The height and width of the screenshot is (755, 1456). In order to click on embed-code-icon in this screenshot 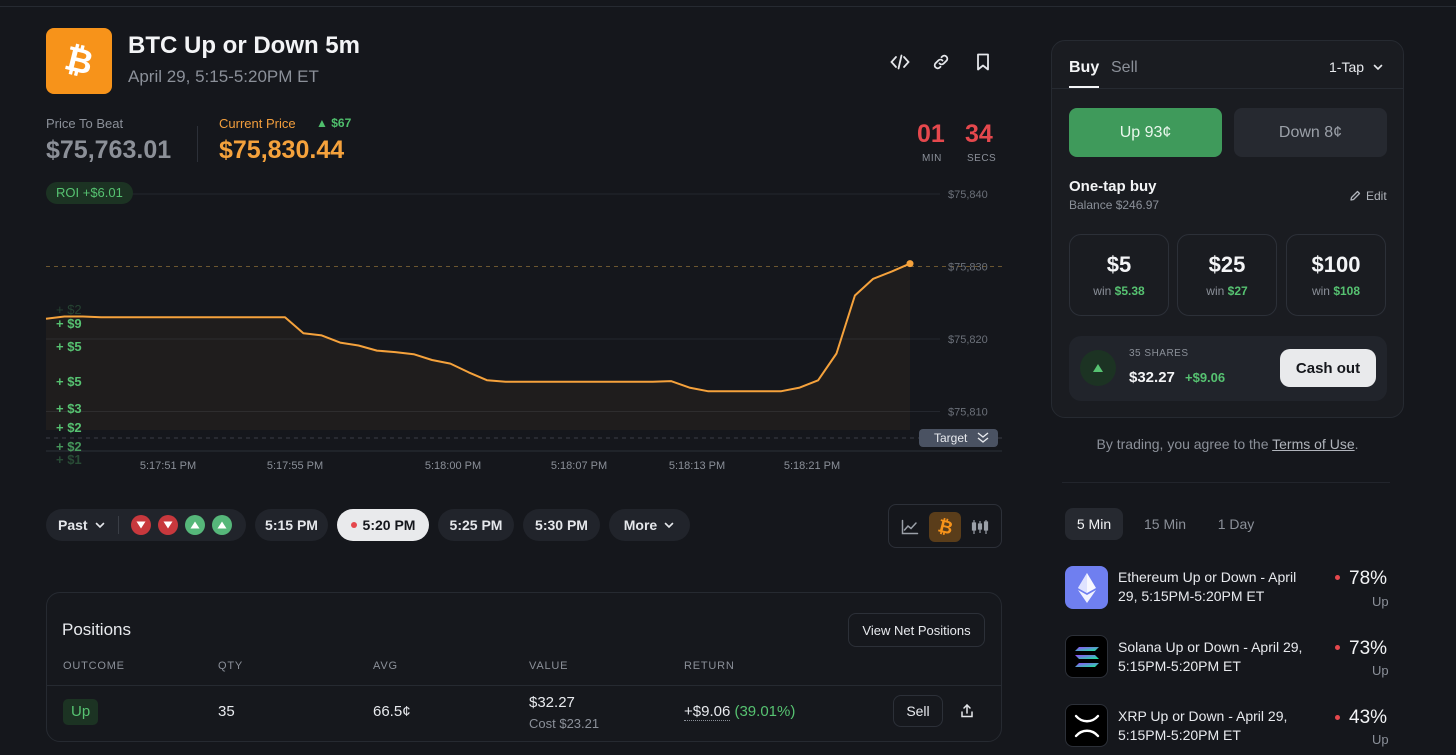, I will do `click(900, 62)`.